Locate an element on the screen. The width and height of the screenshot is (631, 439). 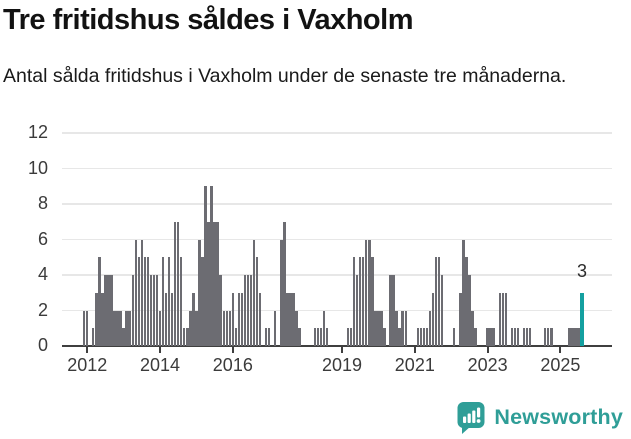
y-axis-tick-label: 0 is located at coordinates (42, 345).